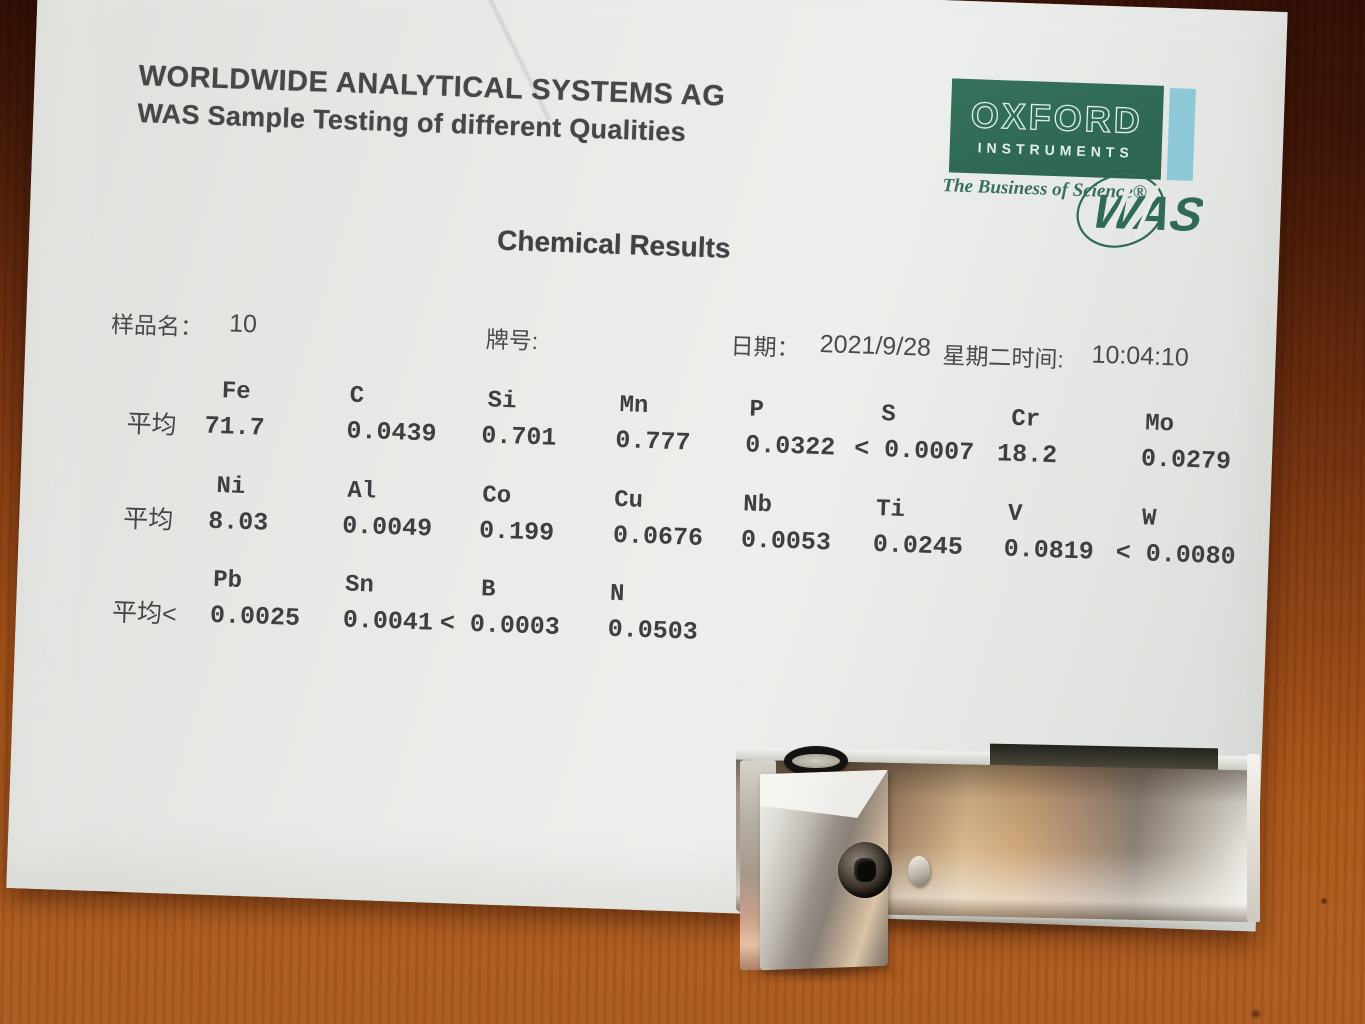  Describe the element at coordinates (230, 487) in the screenshot. I see `element-header: Ni` at that location.